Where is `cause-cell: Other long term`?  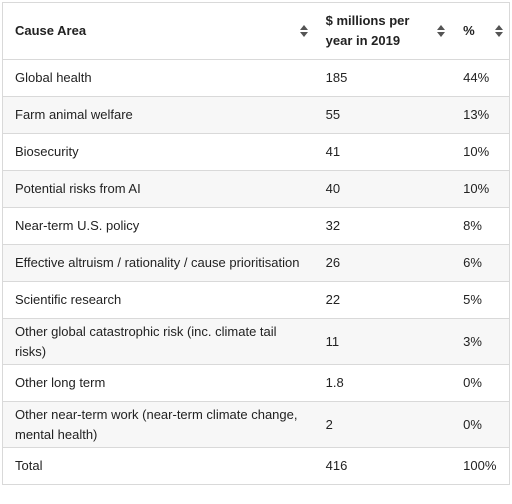 cause-cell: Other long term is located at coordinates (60, 382).